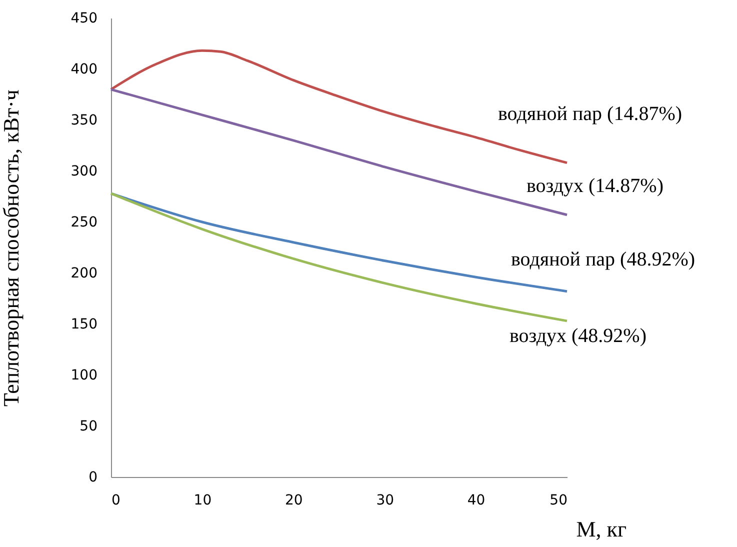  What do you see at coordinates (84, 274) in the screenshot?
I see `y-tick-label: 200` at bounding box center [84, 274].